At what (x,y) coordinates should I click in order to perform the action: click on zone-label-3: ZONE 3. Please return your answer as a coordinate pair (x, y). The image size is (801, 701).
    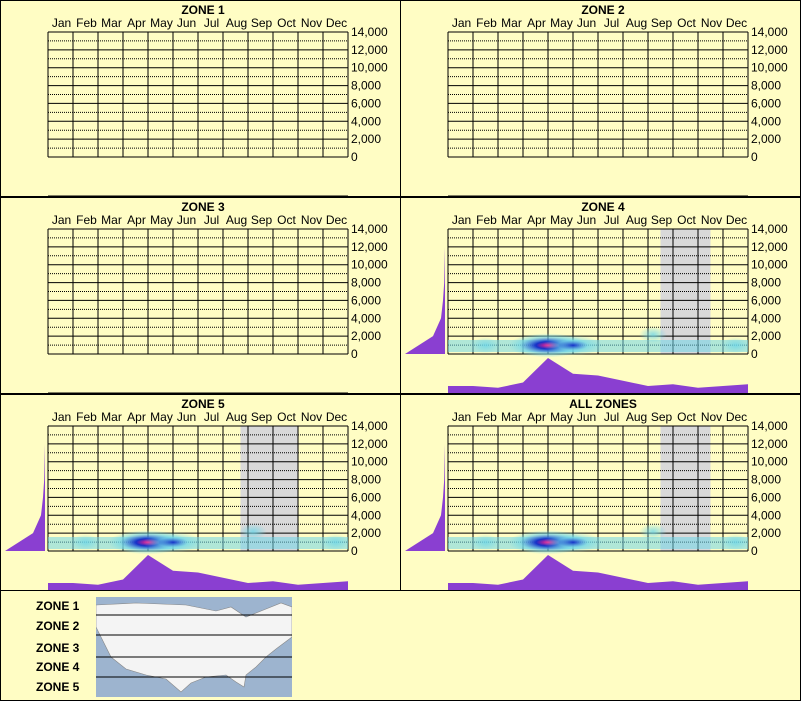
    Looking at the image, I should click on (58, 648).